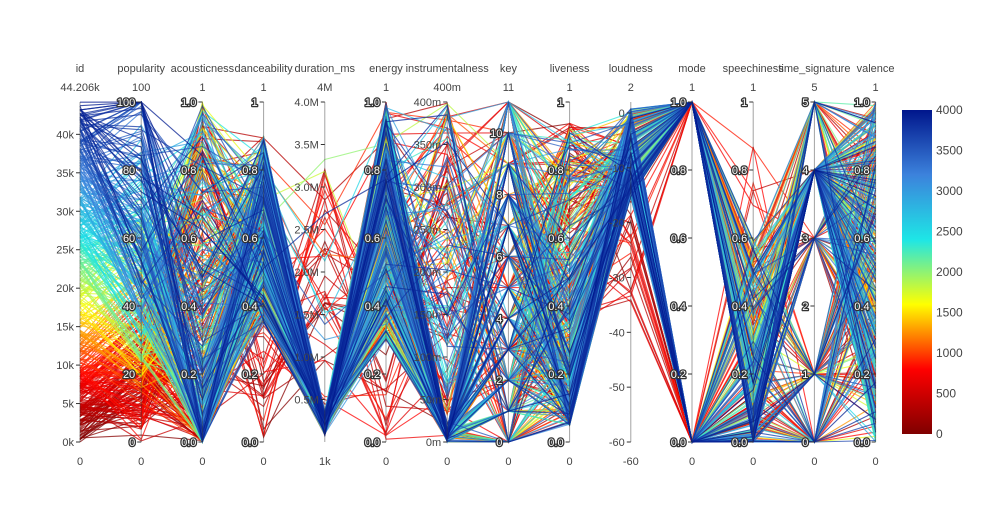 This screenshot has width=984, height=530. Describe the element at coordinates (917, 272) in the screenshot. I see `colorbar-gradient` at that location.